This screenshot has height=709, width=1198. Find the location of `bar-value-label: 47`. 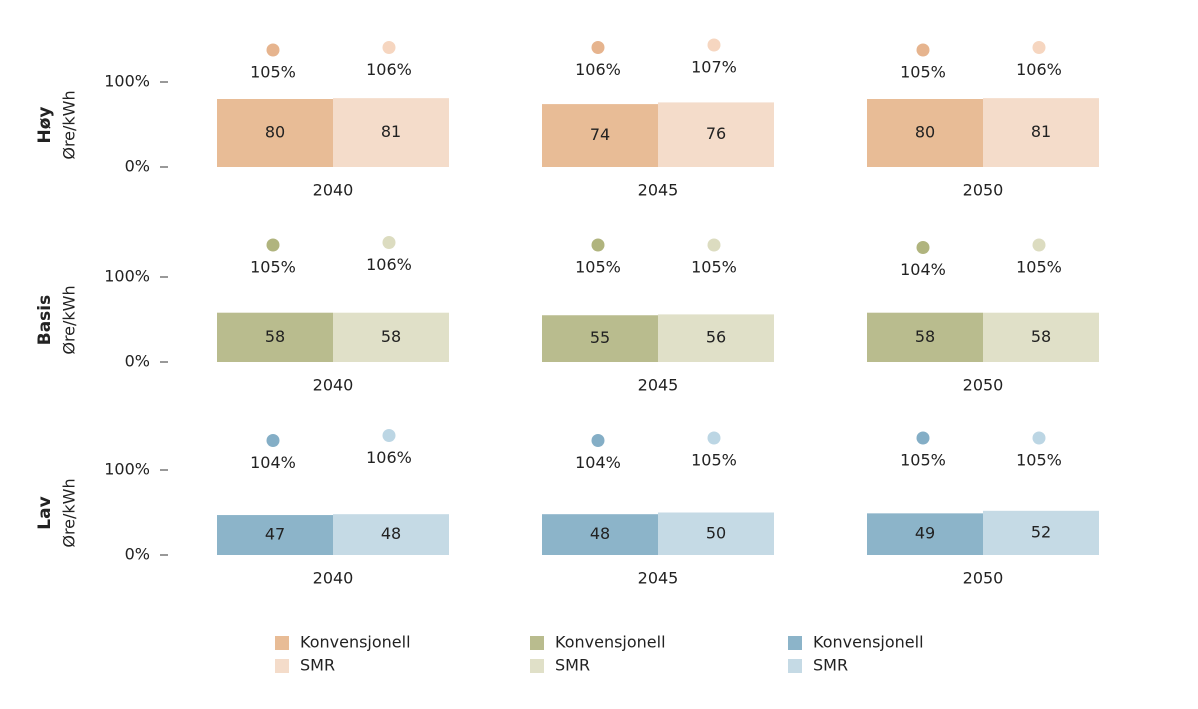

bar-value-label: 47 is located at coordinates (275, 534).